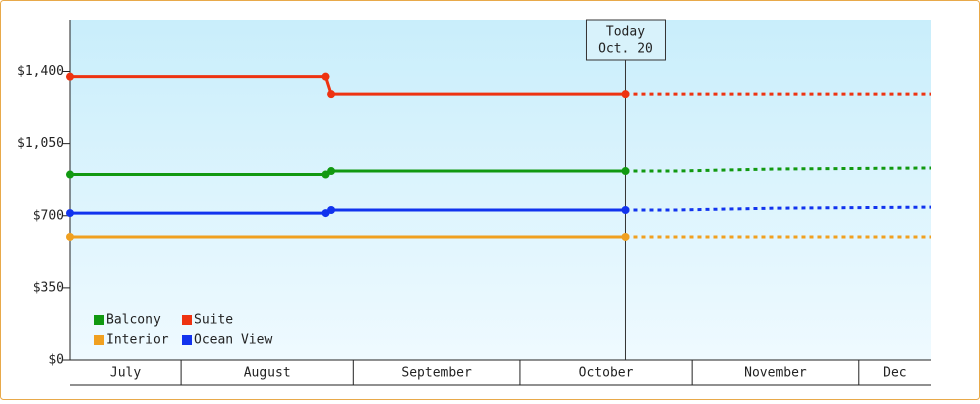  What do you see at coordinates (213, 320) in the screenshot?
I see `legend-label: Suite` at bounding box center [213, 320].